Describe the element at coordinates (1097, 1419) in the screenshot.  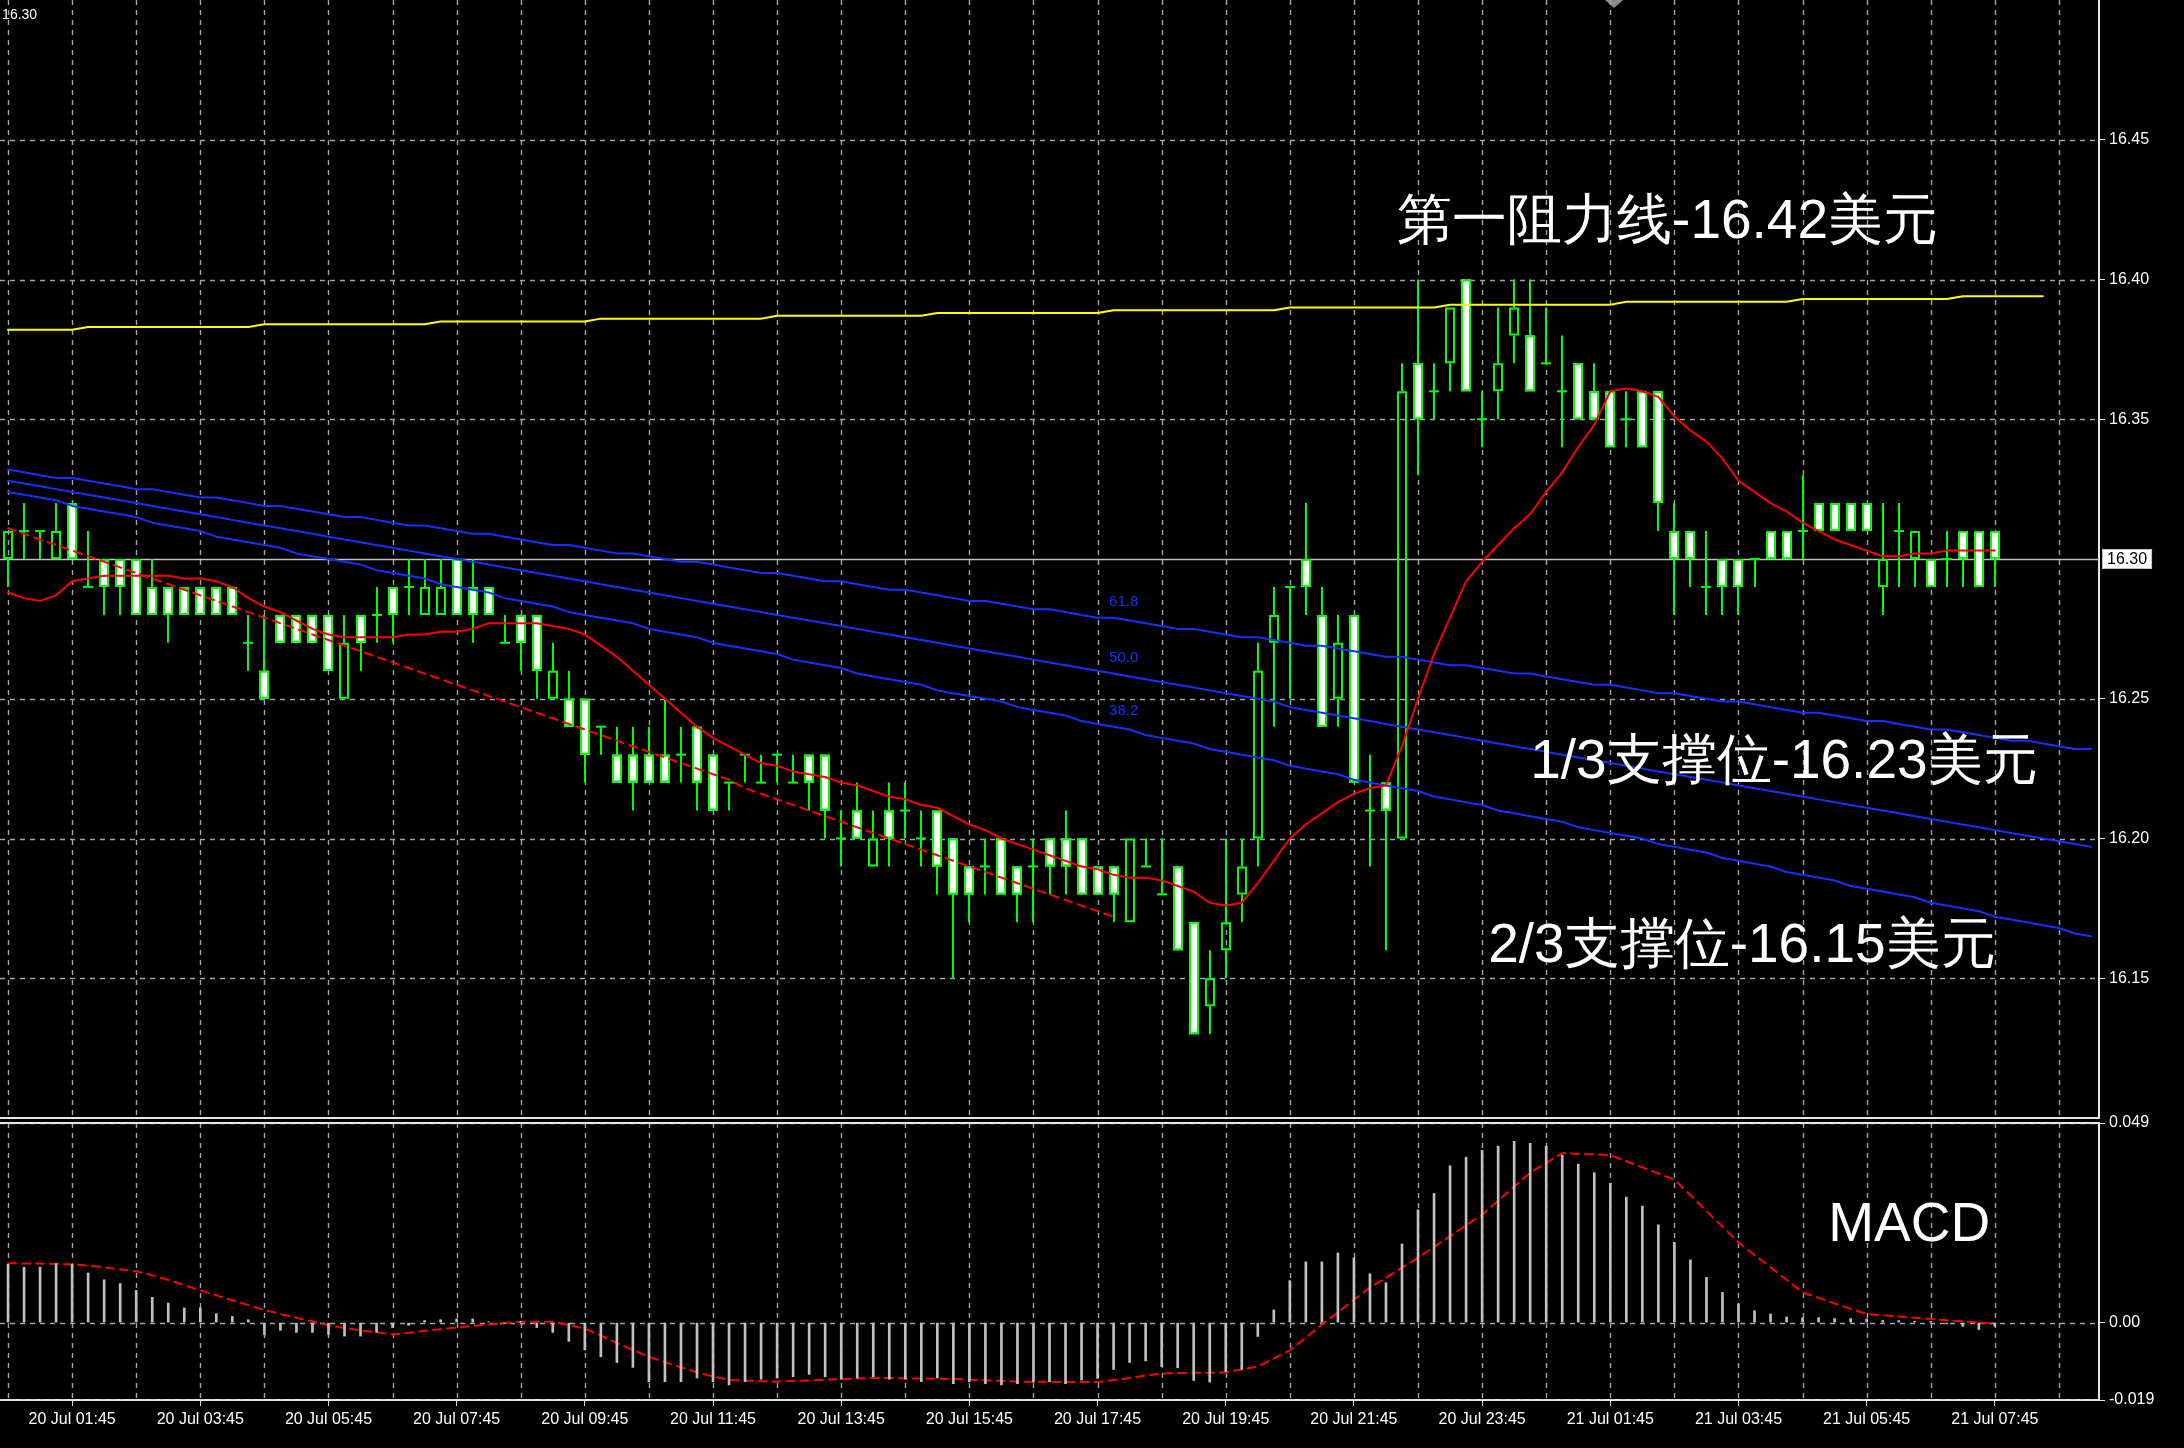
I see `x-tick-label: 20 Jul 17:45` at that location.